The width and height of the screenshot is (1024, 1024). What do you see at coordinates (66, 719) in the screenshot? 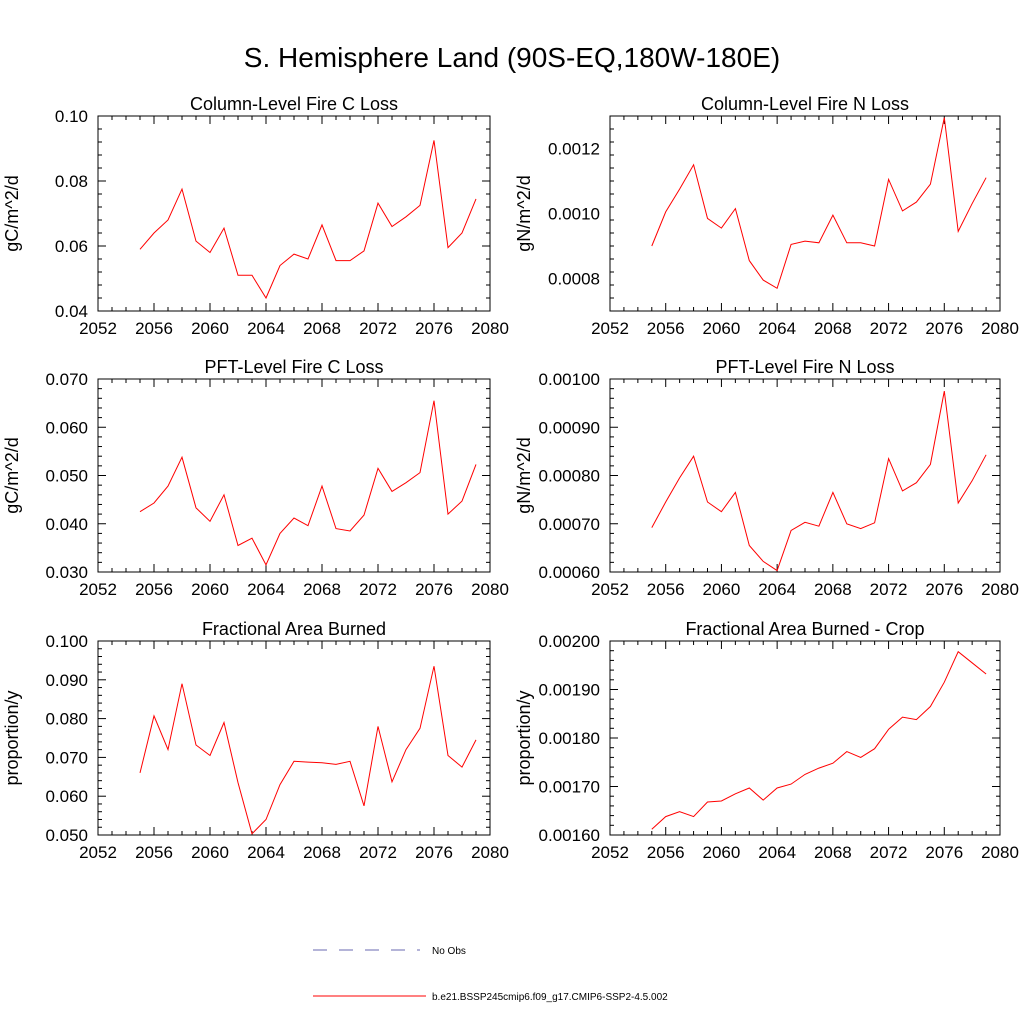
I see `y-tick-label: 0.080` at bounding box center [66, 719].